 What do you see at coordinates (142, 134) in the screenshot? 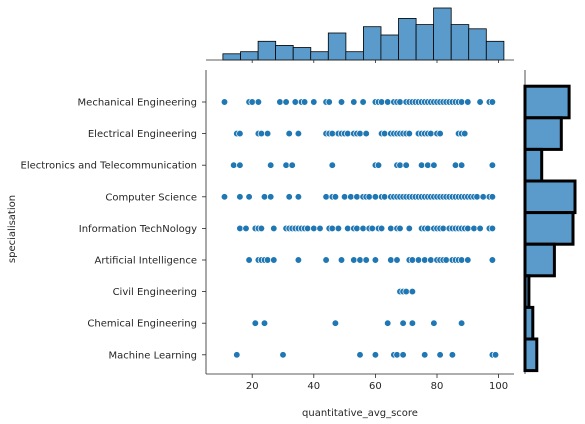
I see `y-tick-label: Electrical Engineering` at bounding box center [142, 134].